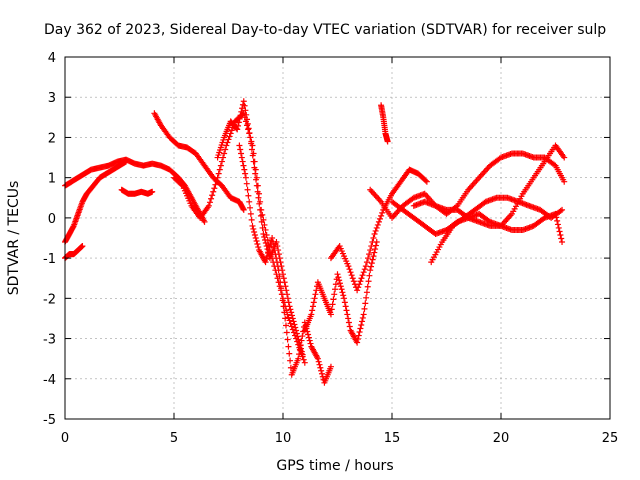 This screenshot has height=480, width=640. Describe the element at coordinates (49, 380) in the screenshot. I see `y-tick-label: -4` at that location.